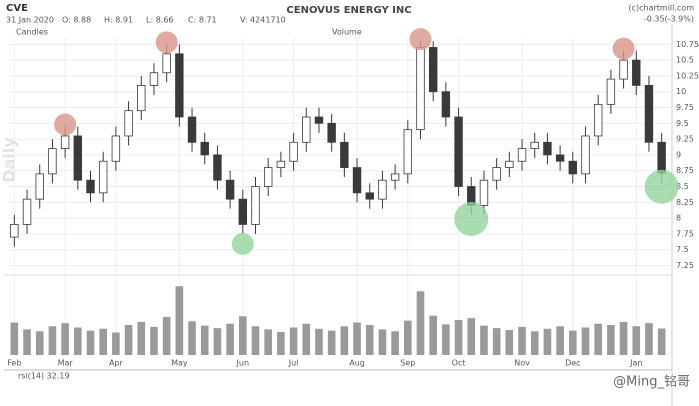 Image resolution: width=699 pixels, height=406 pixels. Describe the element at coordinates (682, 123) in the screenshot. I see `y-tick-label: 9.5` at that location.